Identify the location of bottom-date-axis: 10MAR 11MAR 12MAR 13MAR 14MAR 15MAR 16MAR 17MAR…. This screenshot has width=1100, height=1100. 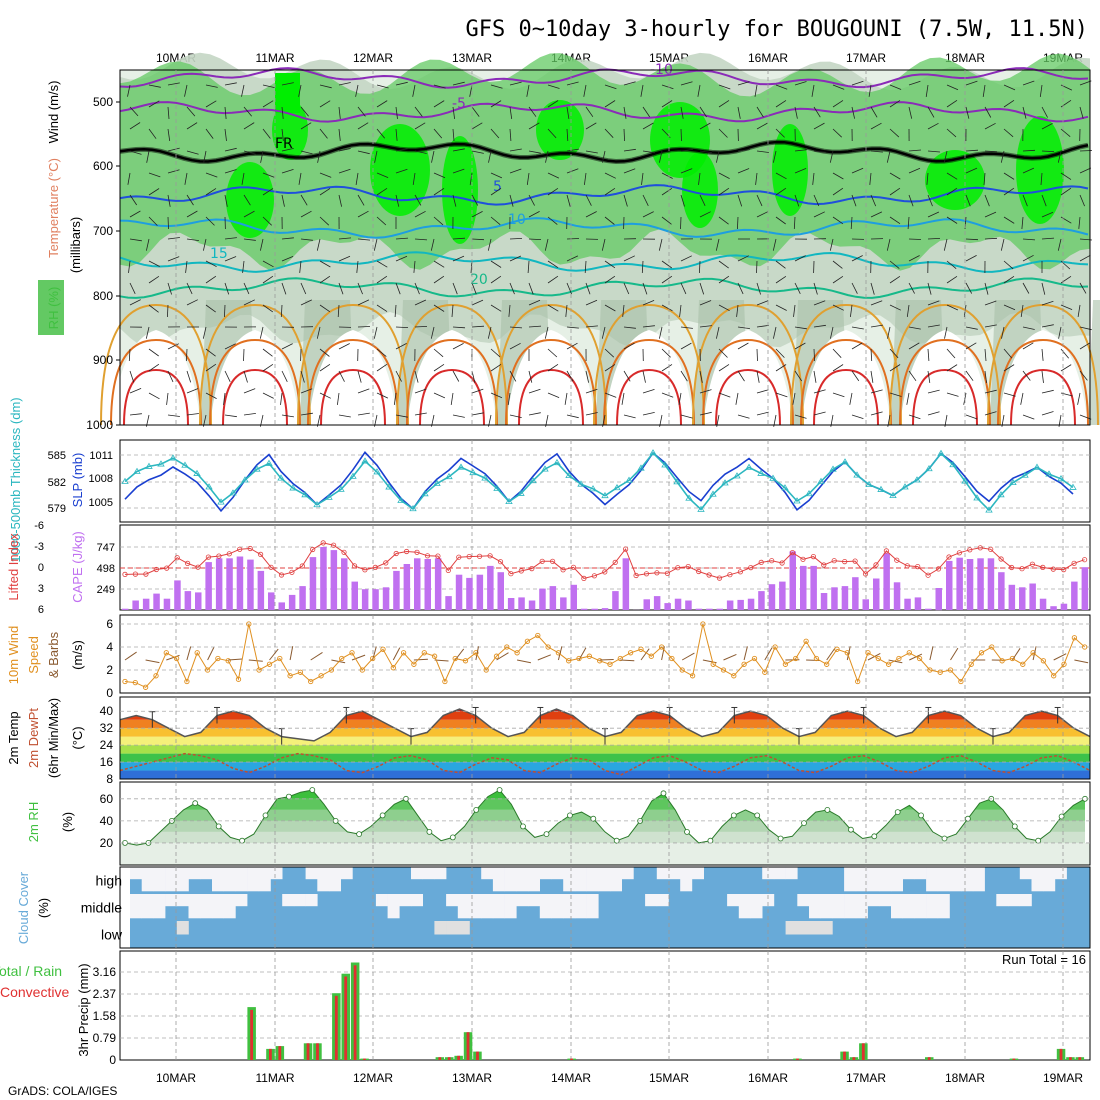
(619, 1078).